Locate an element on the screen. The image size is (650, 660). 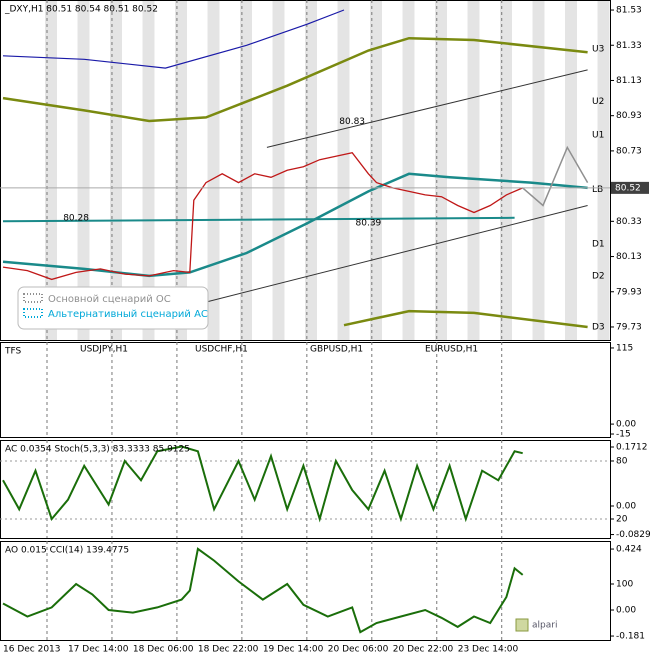
y-tick-label: 80 is located at coordinates (622, 461).